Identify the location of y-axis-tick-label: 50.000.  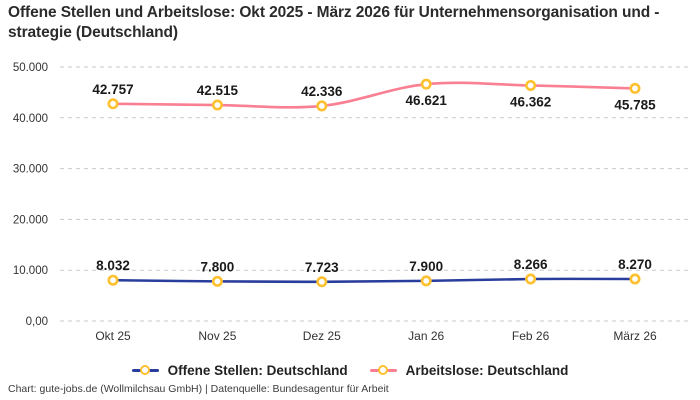
(30, 68).